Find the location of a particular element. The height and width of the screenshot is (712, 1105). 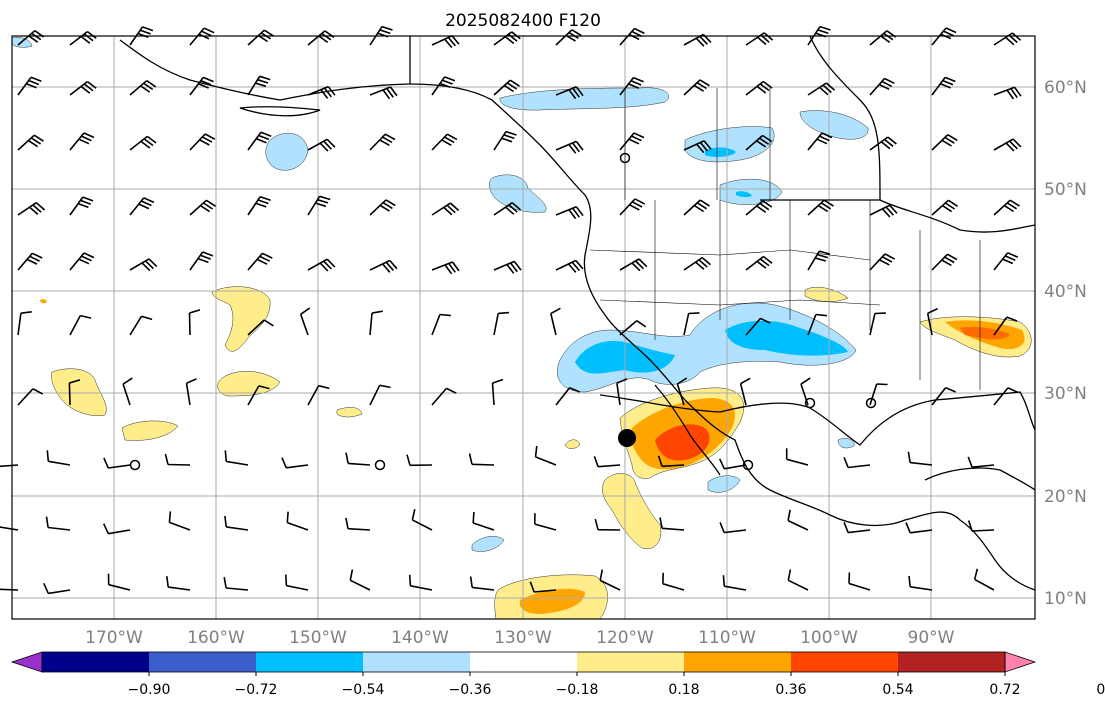

neg-area-tropical-pacific is located at coordinates (488, 544).